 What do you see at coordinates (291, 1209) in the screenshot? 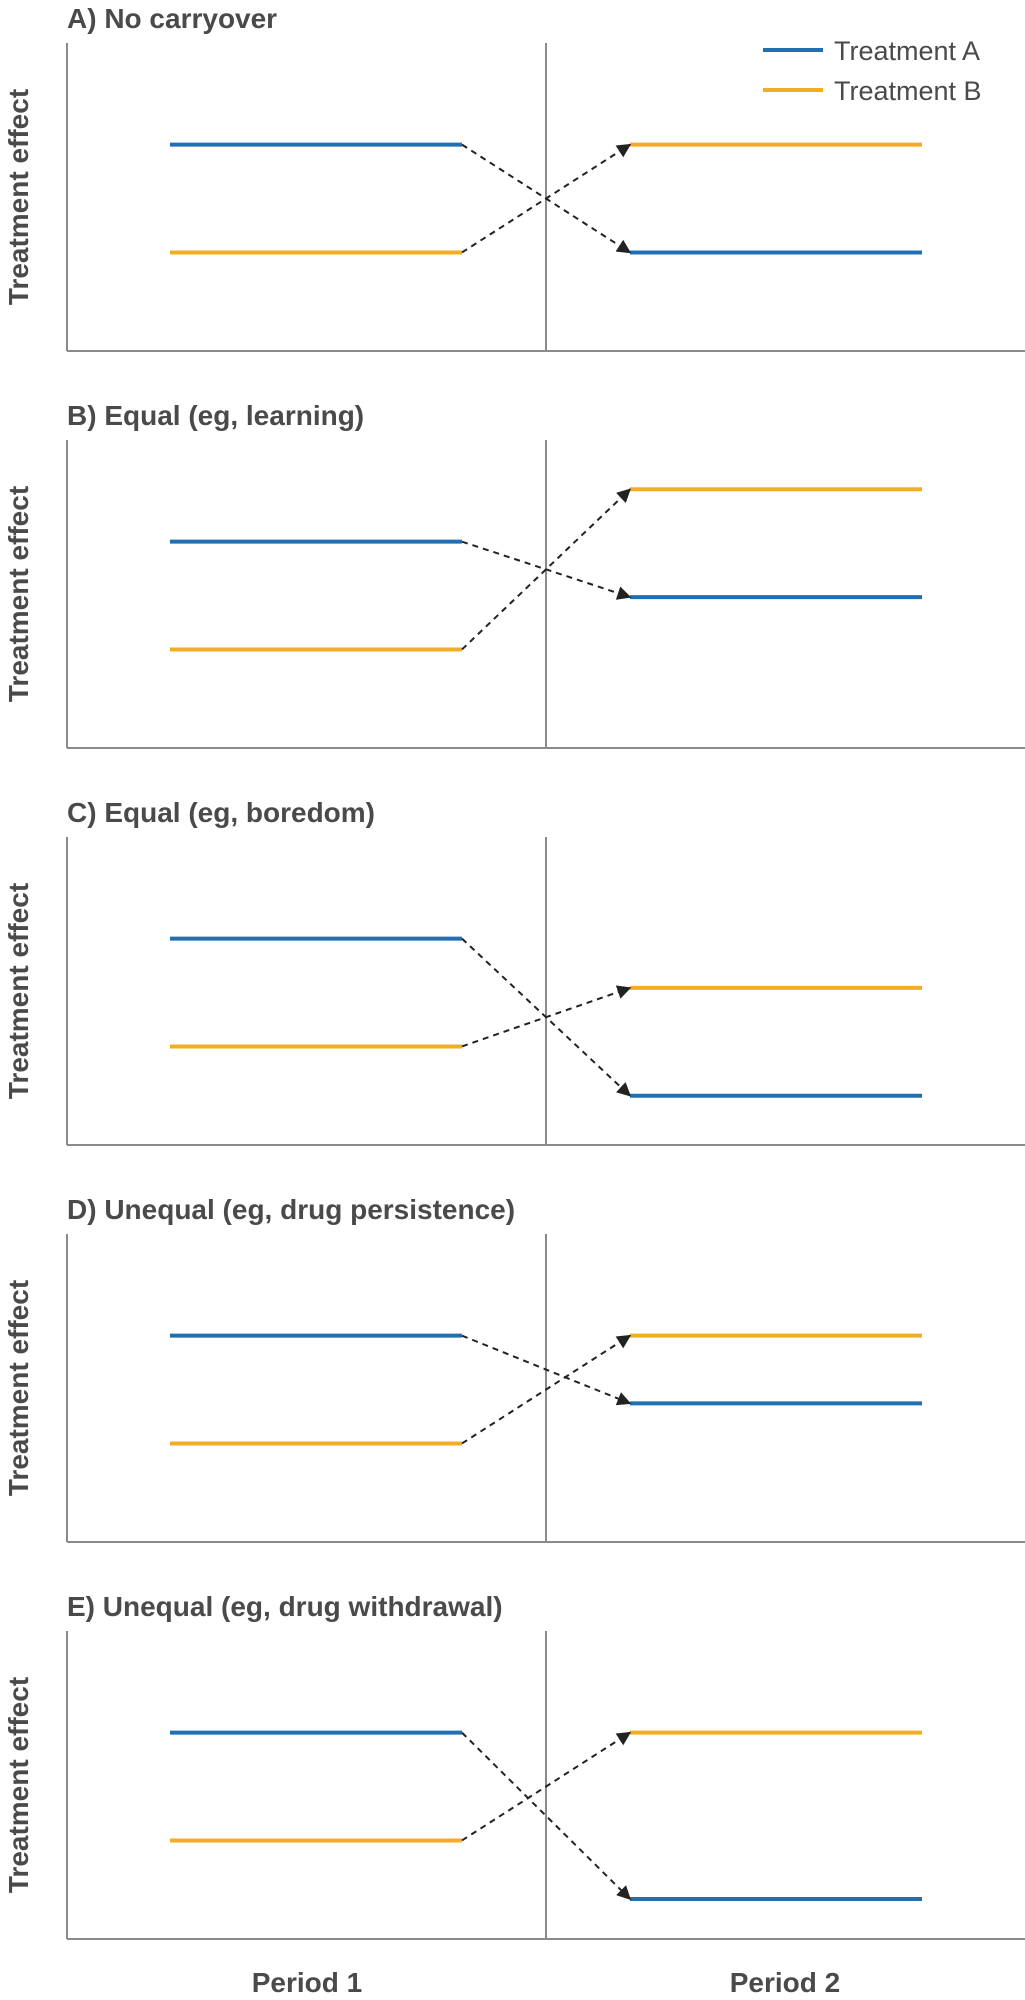
I see `panel-title: D) Unequal (eg, drug persistence)` at bounding box center [291, 1209].